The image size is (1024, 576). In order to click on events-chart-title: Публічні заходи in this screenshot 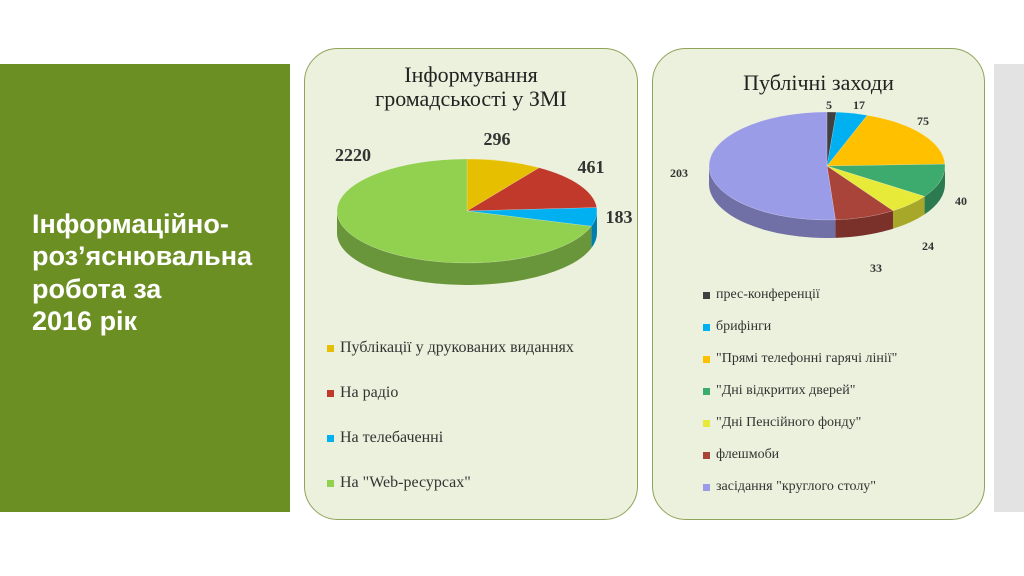, I will do `click(818, 82)`.